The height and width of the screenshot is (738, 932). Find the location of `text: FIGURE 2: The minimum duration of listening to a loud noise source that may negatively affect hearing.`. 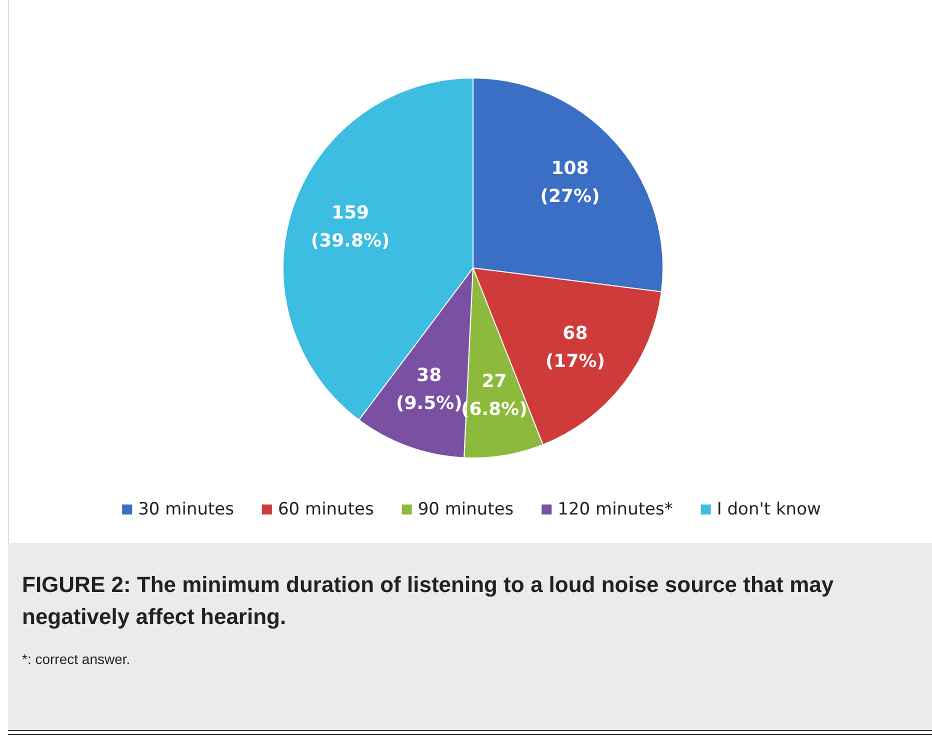

text: FIGURE 2: The minimum duration of listening to a loud noise source that may negatively affect hearing. is located at coordinates (428, 601).